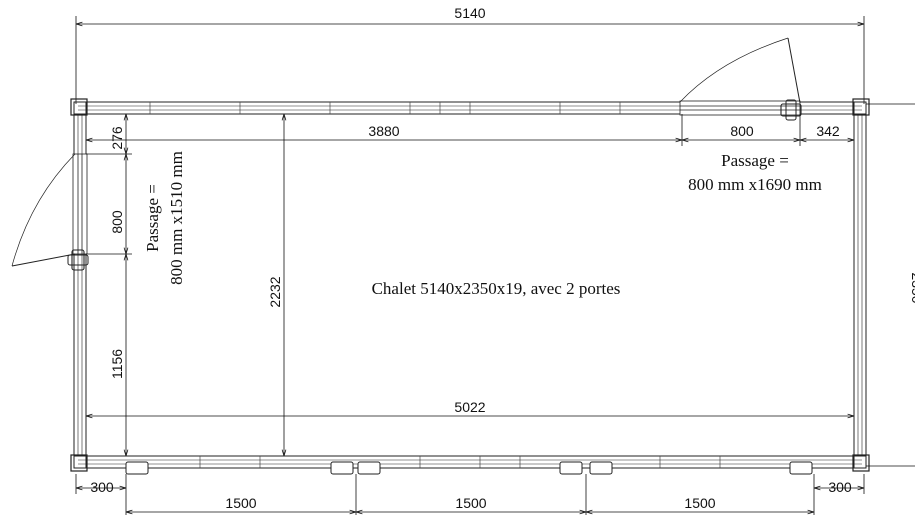 The width and height of the screenshot is (915, 515). I want to click on beam-spacing-1-label: 1500, so click(240, 503).